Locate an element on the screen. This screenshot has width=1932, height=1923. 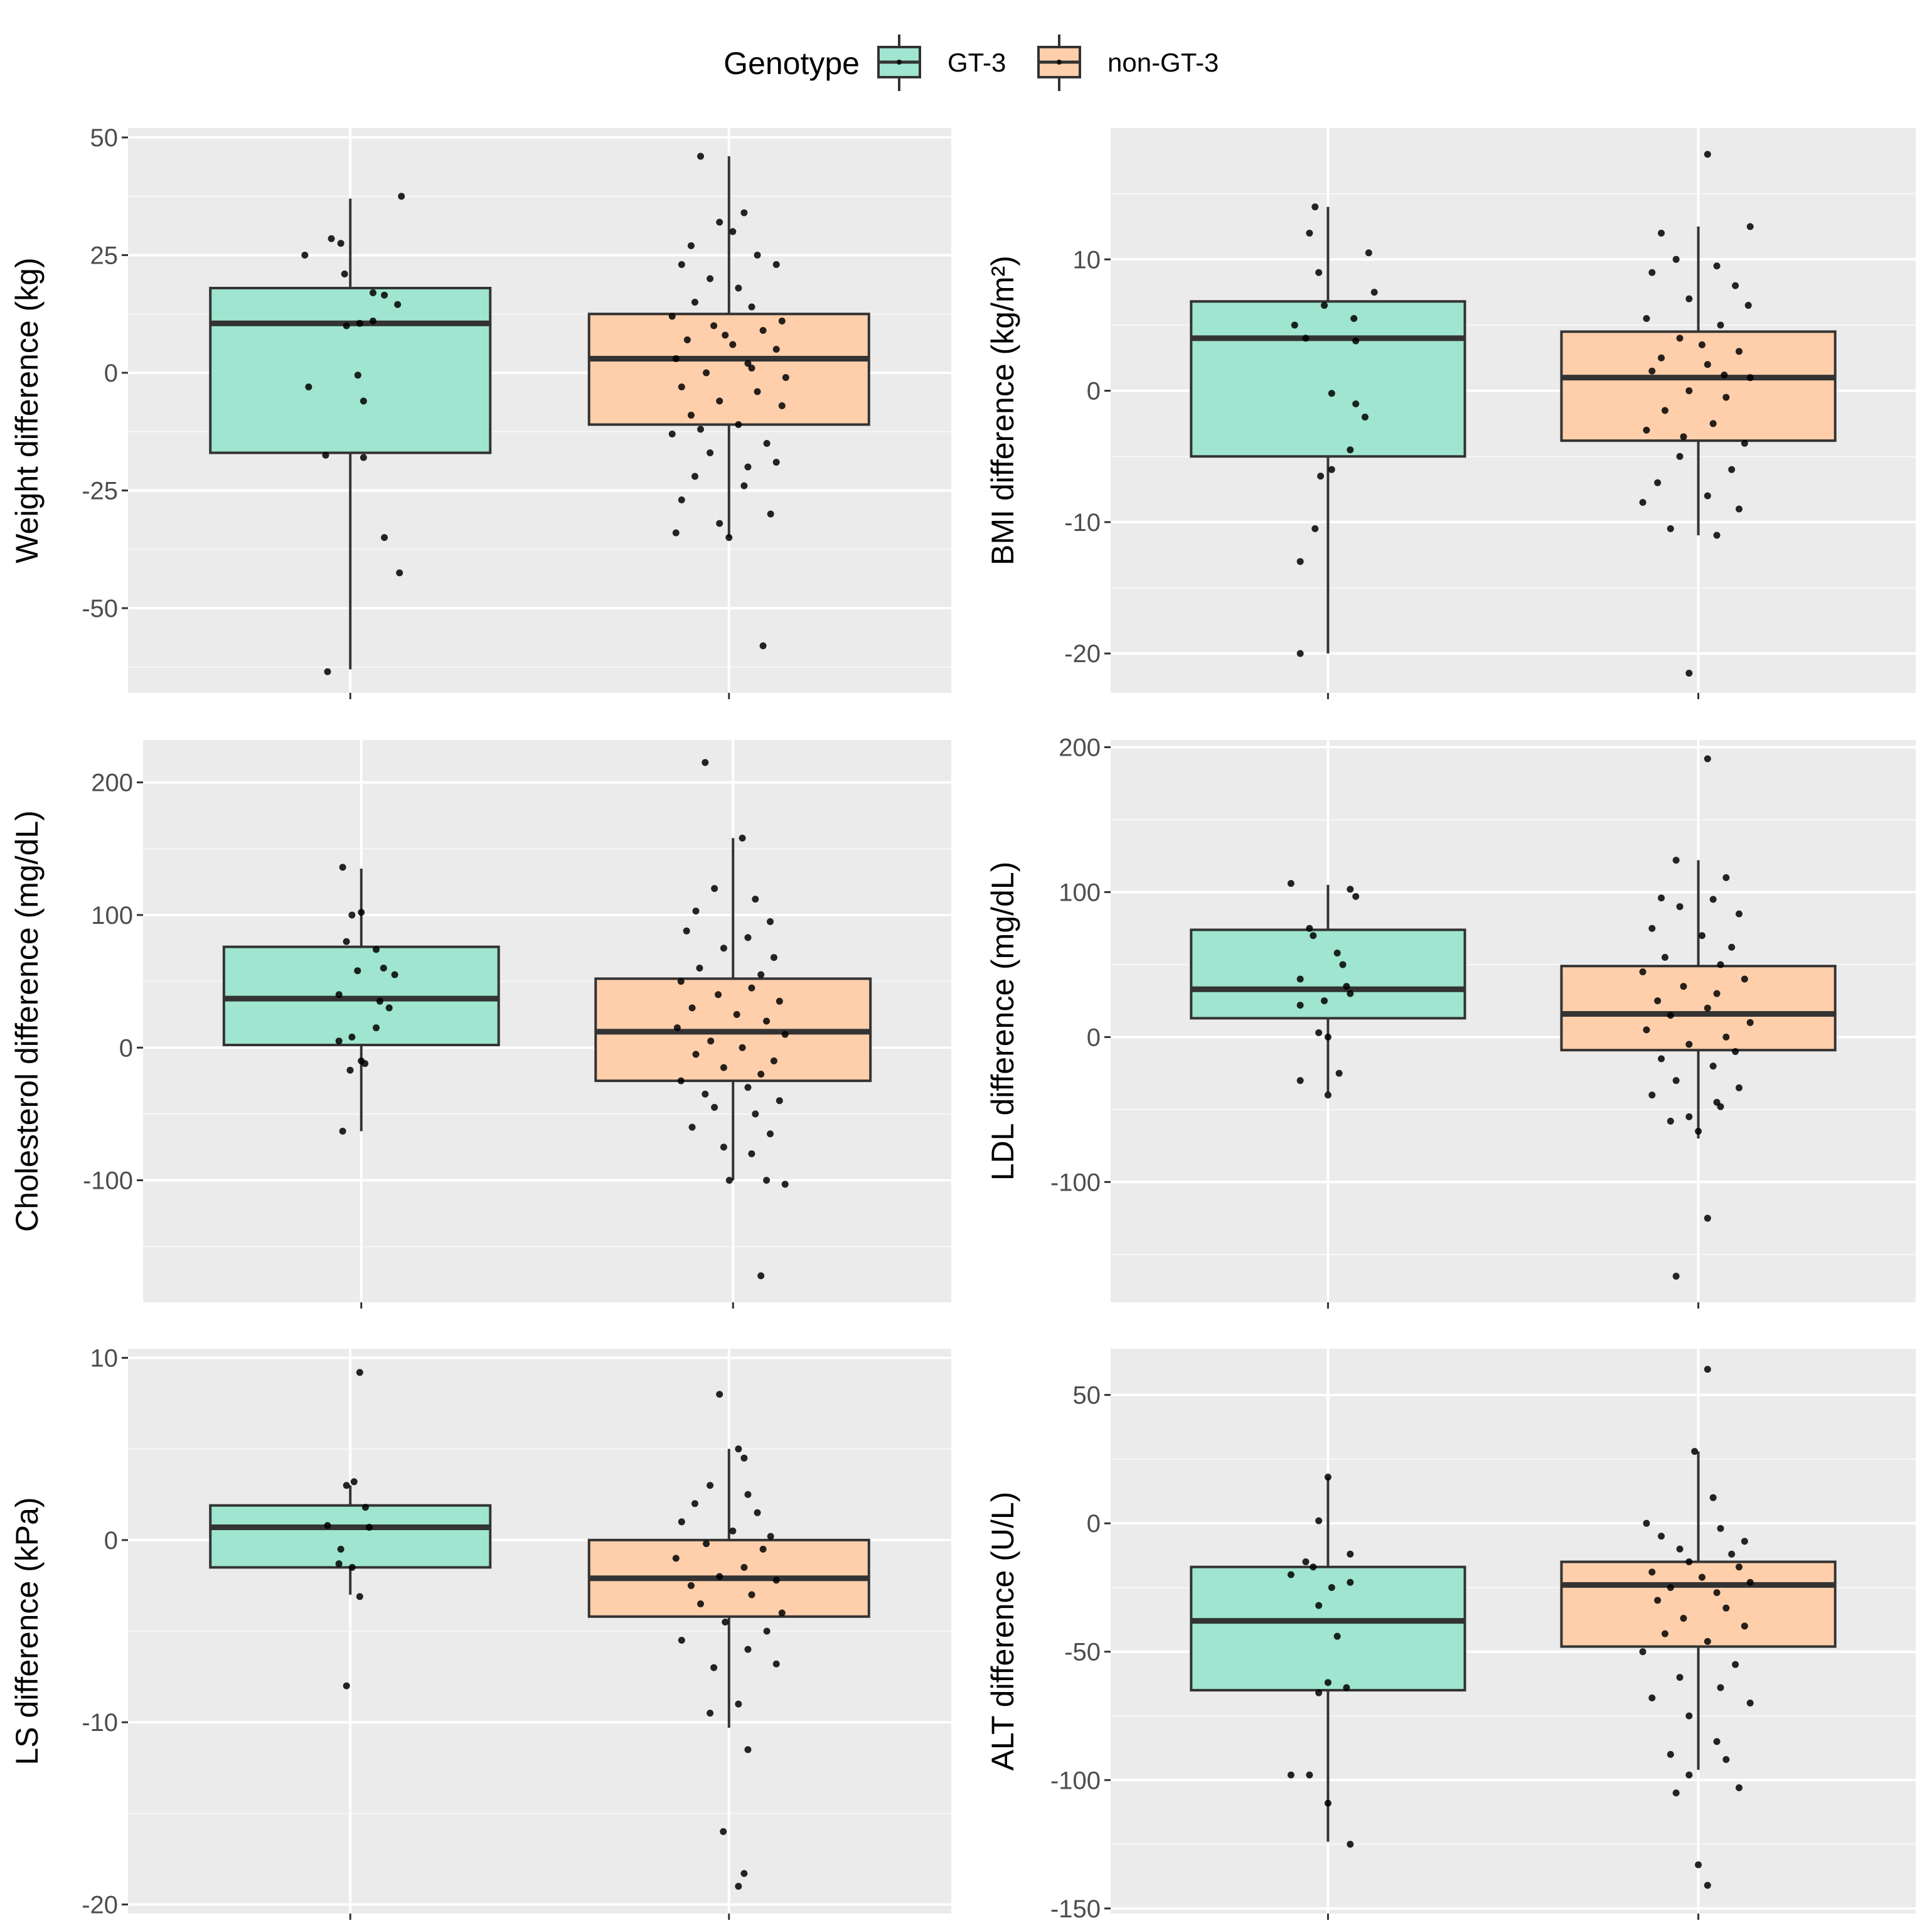
box is located at coordinates (1698, 386).